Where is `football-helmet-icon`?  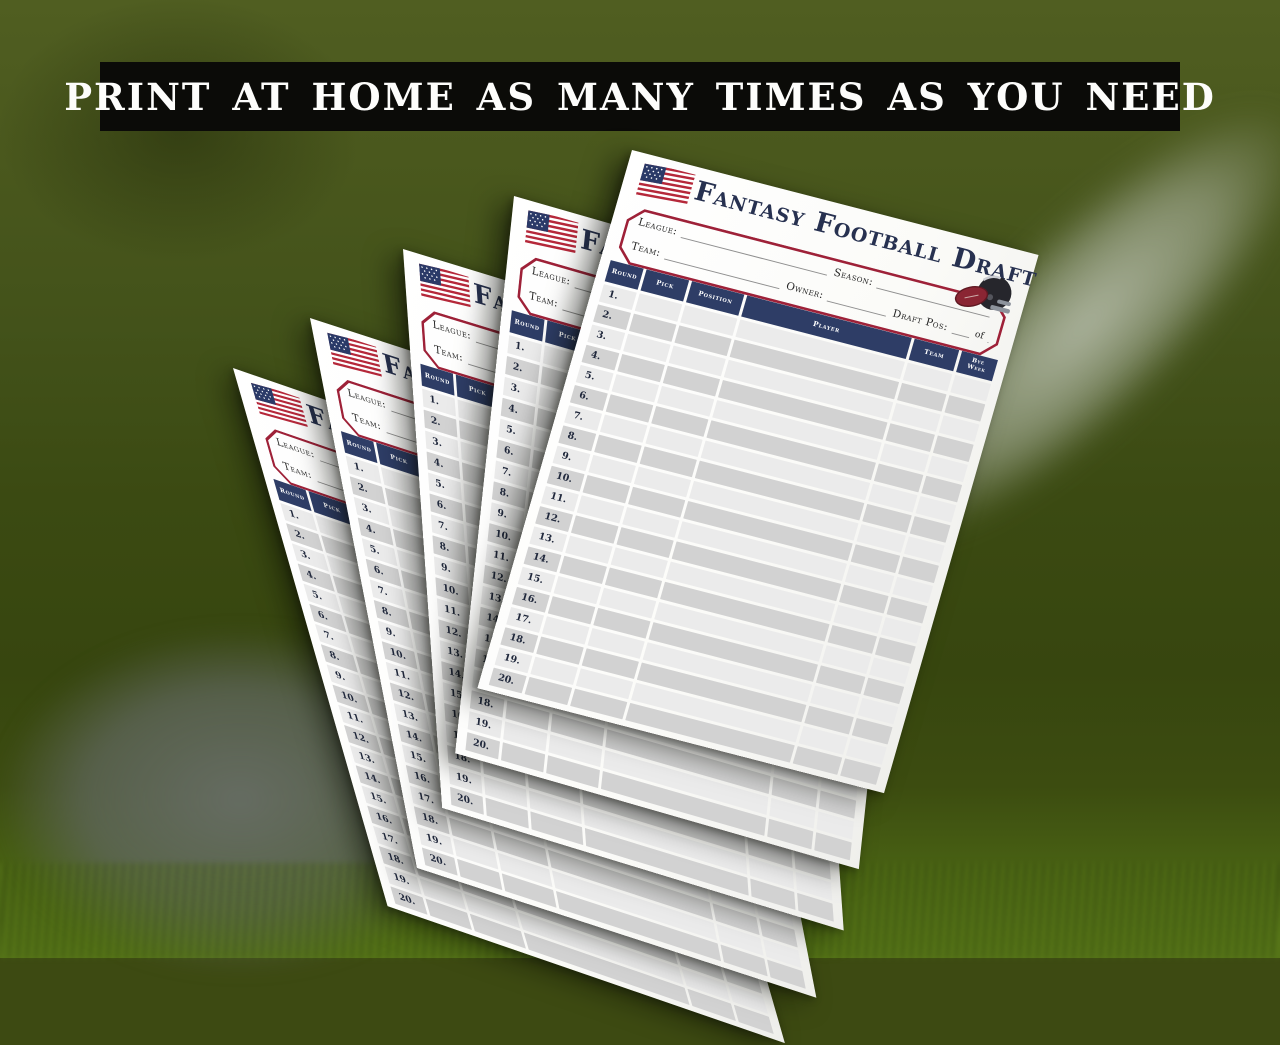
football-helmet-icon is located at coordinates (985, 296).